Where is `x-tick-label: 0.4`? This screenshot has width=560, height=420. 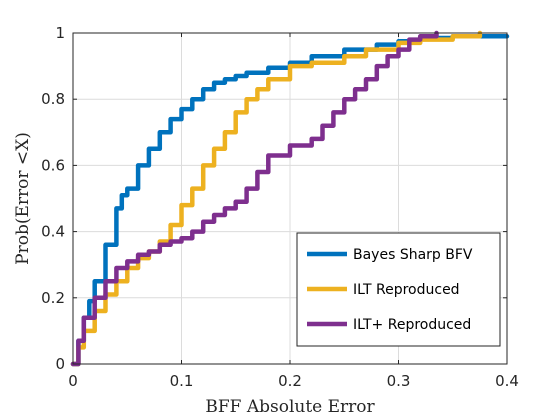
x-tick-label: 0.4 is located at coordinates (507, 381).